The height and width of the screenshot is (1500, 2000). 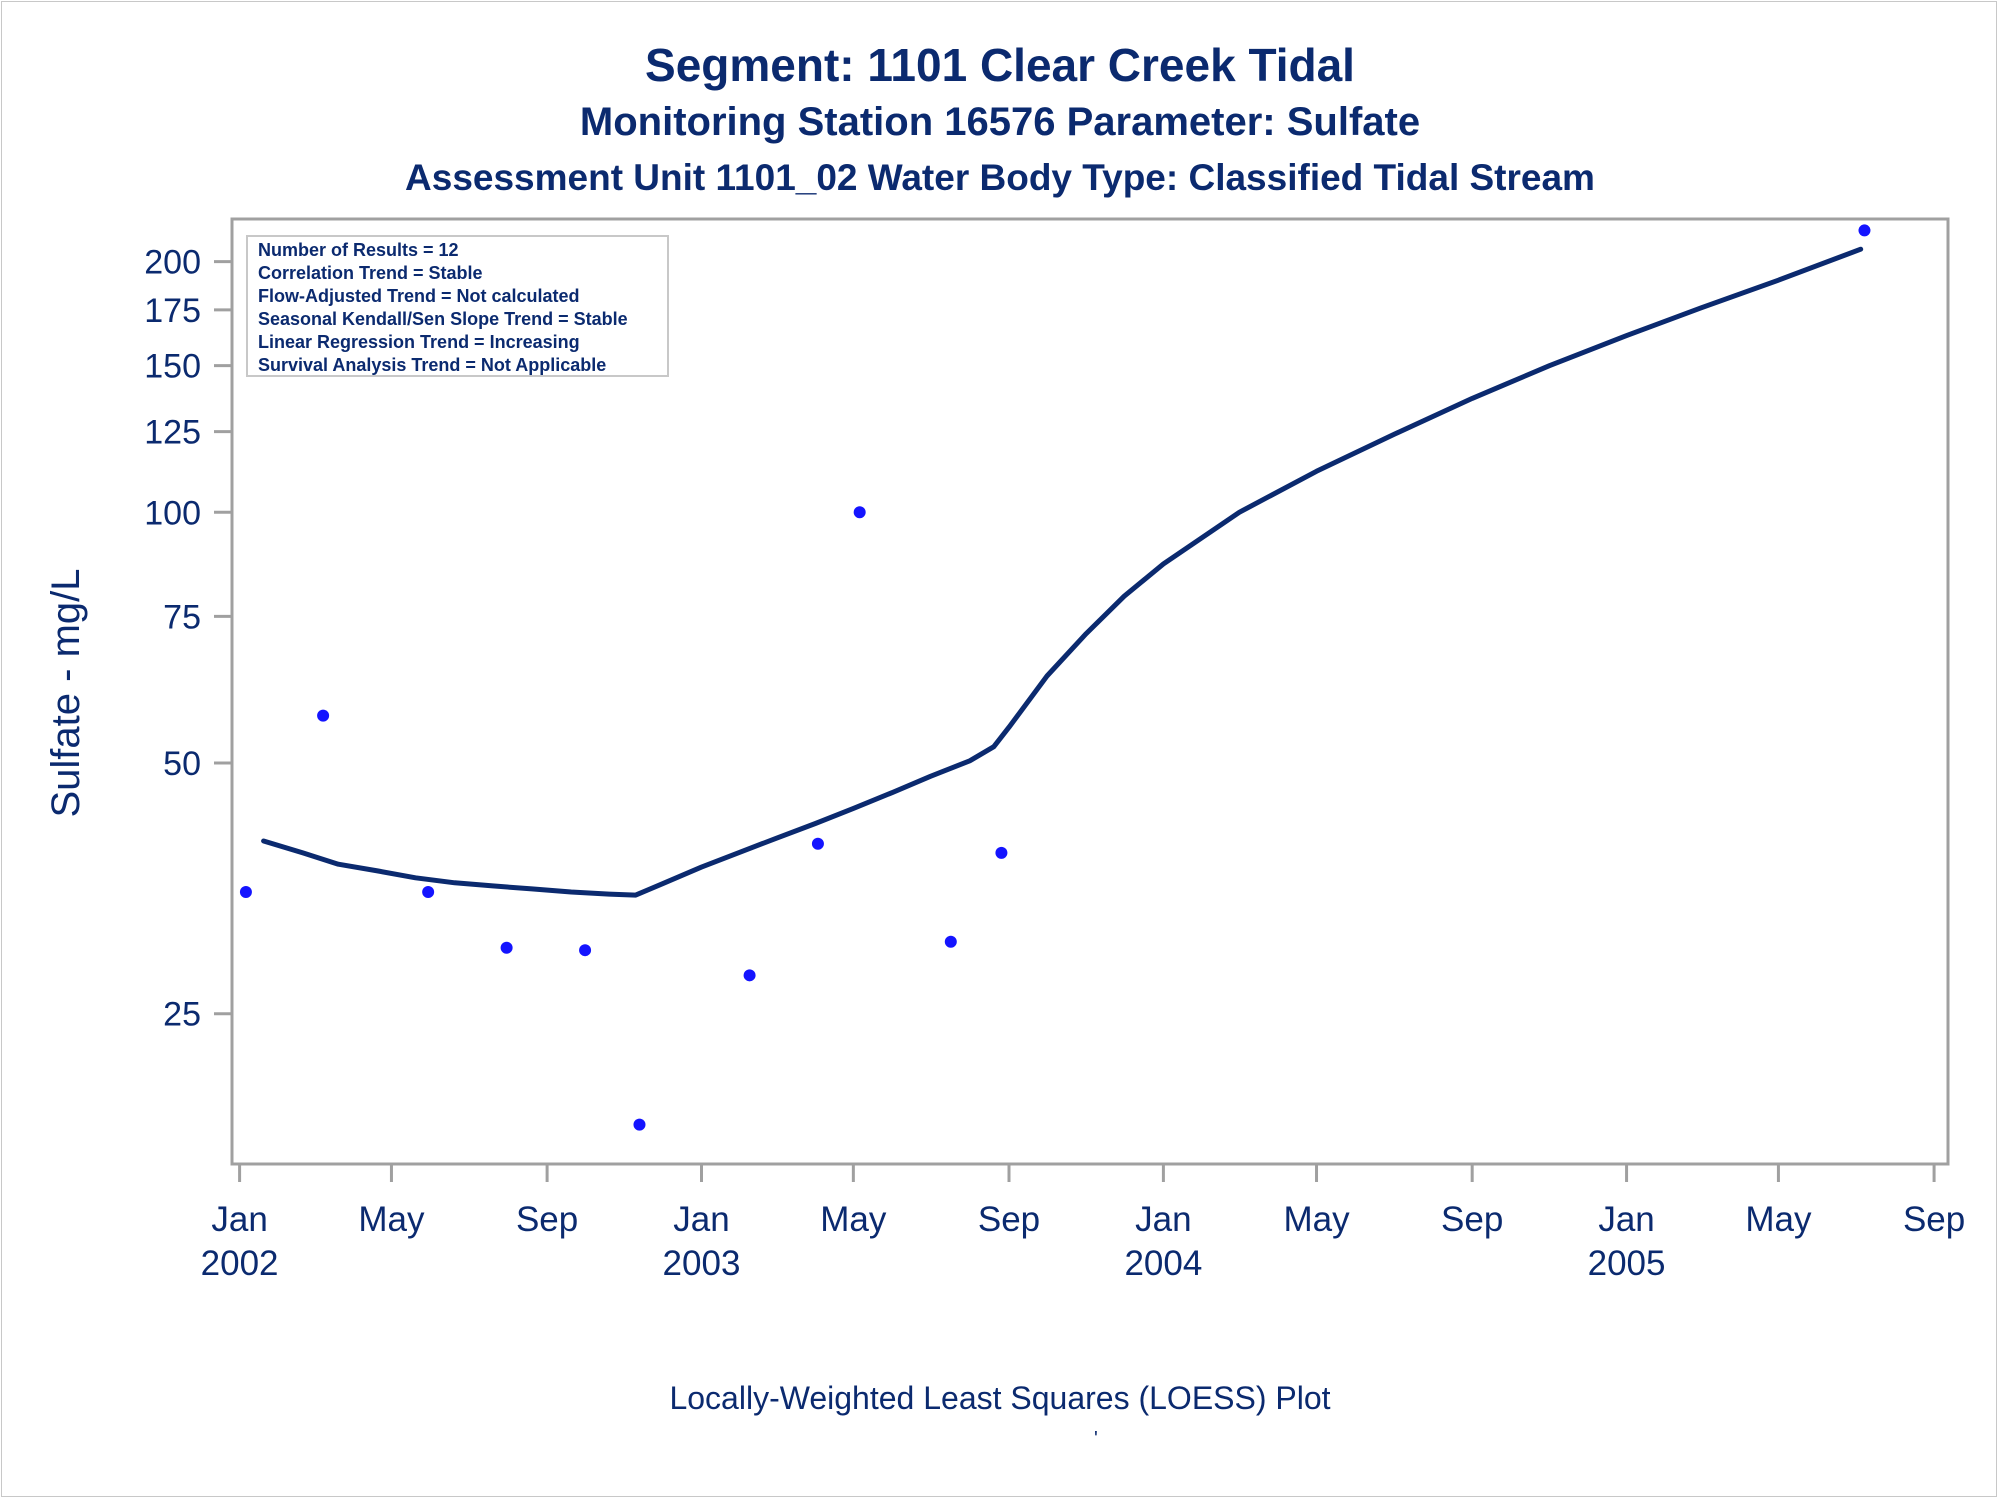 I want to click on y-axis-label: Sulfate - mg/L, so click(x=66, y=692).